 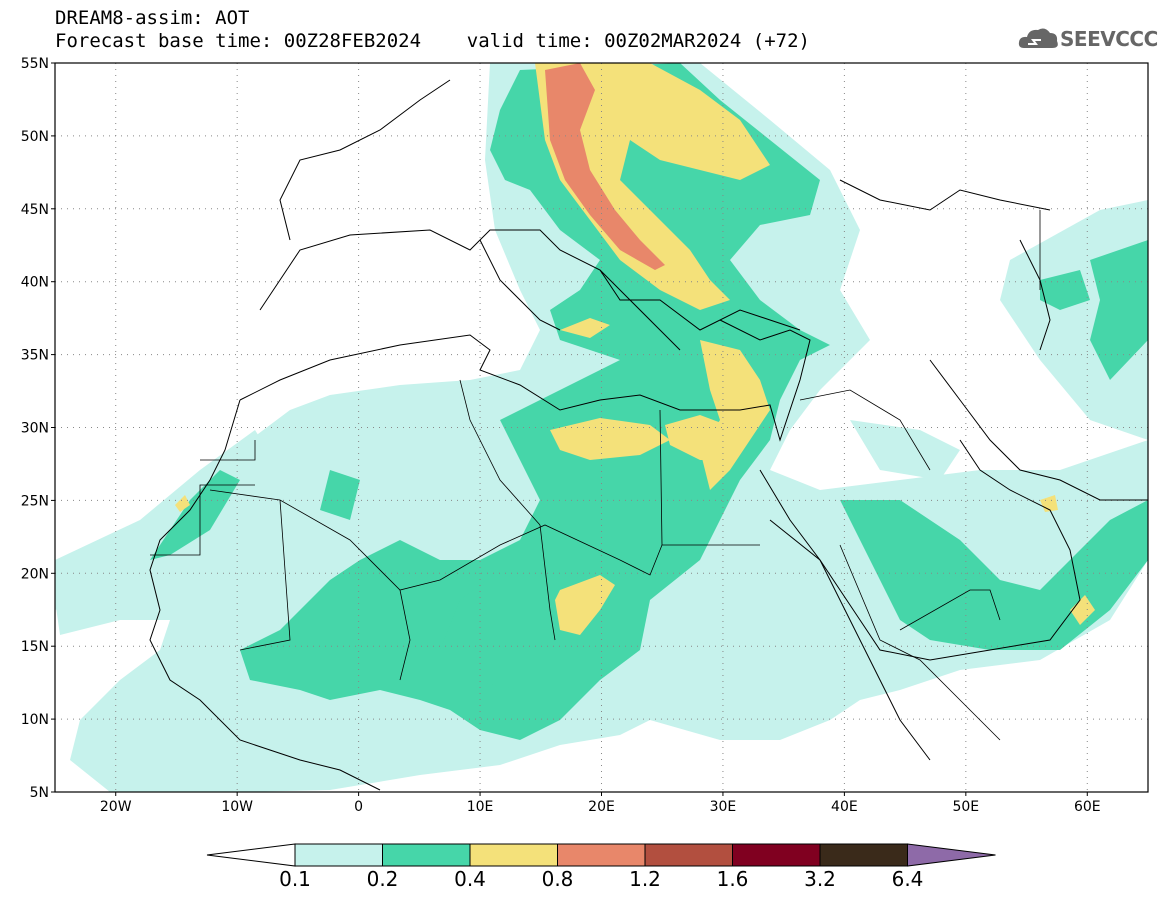 What do you see at coordinates (723, 807) in the screenshot?
I see `lon-tick-label: 30E` at bounding box center [723, 807].